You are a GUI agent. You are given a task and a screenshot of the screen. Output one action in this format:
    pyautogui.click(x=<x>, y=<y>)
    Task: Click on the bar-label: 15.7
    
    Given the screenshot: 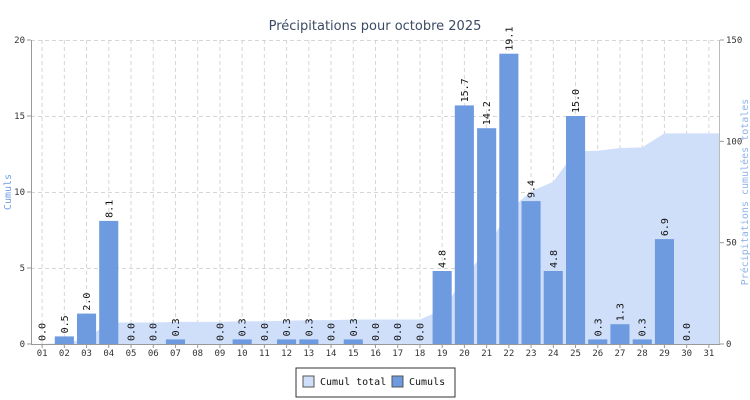 What is the action you would take?
    pyautogui.click(x=465, y=90)
    